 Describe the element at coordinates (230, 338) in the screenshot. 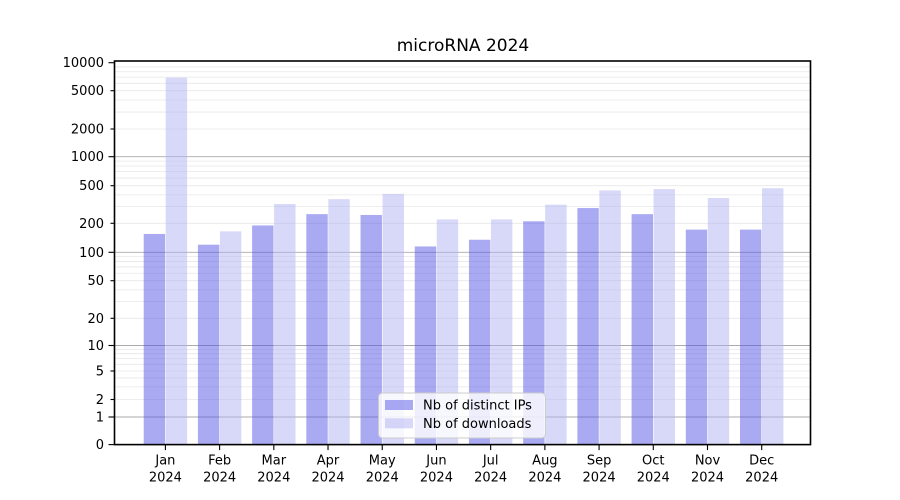

I see `bar-downloads-feb` at that location.